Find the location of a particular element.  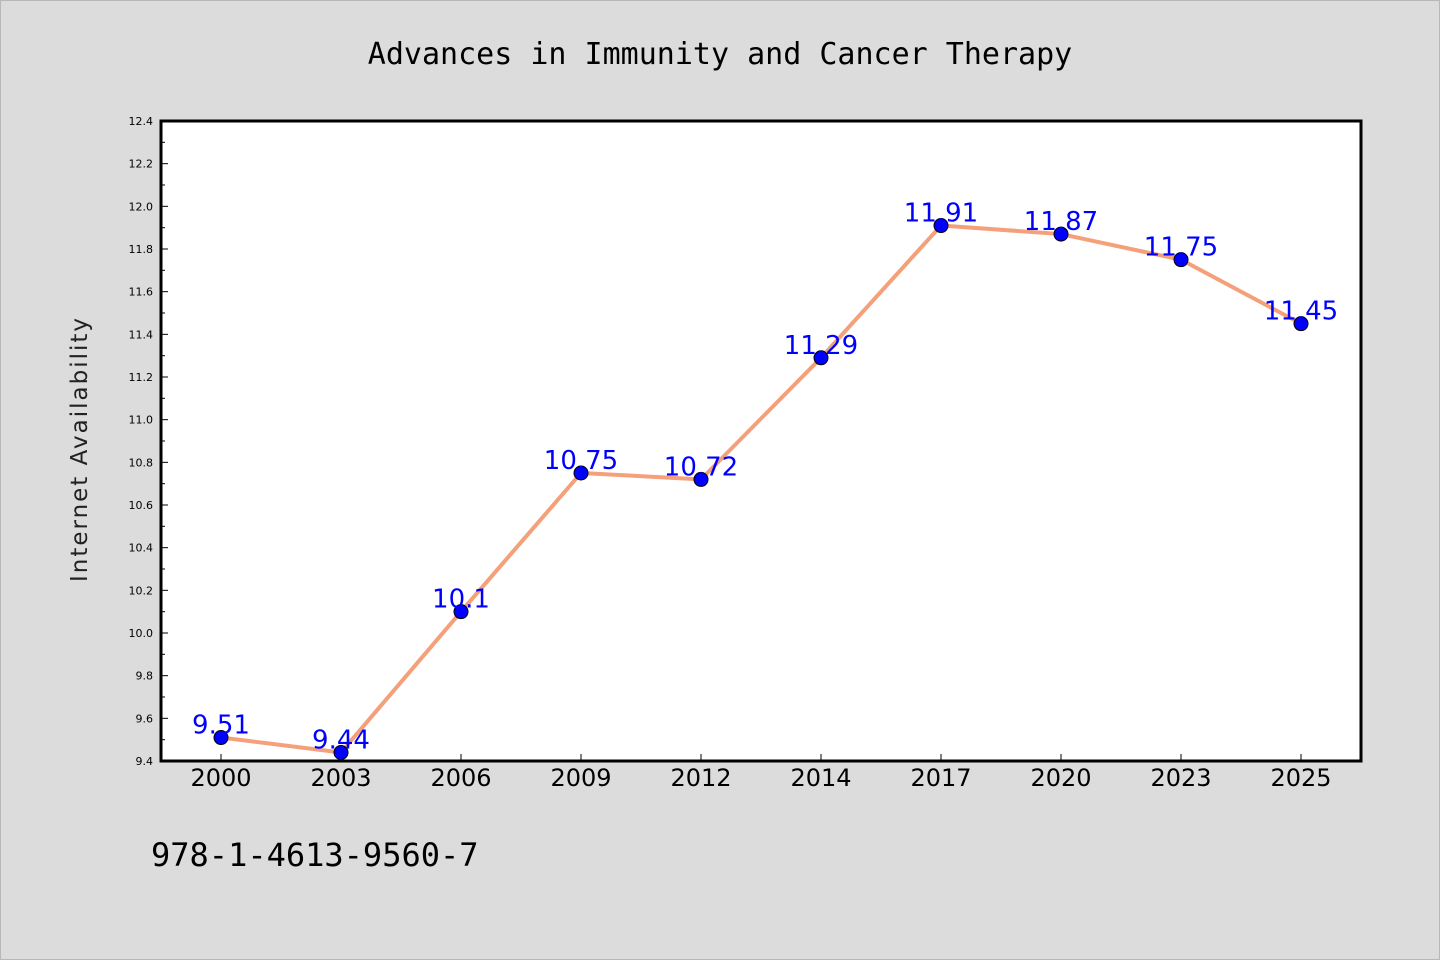

x-tick-label: 2006 is located at coordinates (460, 778).